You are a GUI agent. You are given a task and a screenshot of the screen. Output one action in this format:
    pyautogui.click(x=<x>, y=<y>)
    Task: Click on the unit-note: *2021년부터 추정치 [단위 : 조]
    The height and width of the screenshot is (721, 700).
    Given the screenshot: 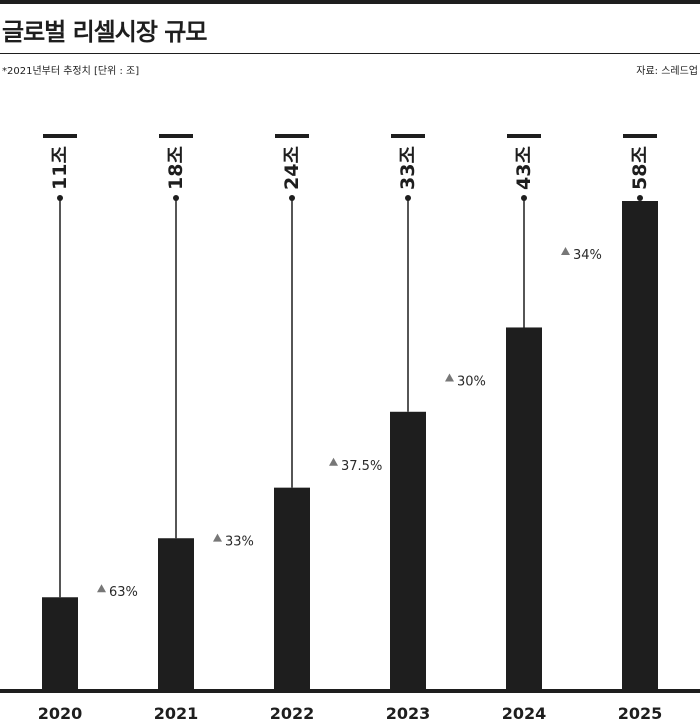 What is the action you would take?
    pyautogui.click(x=71, y=71)
    